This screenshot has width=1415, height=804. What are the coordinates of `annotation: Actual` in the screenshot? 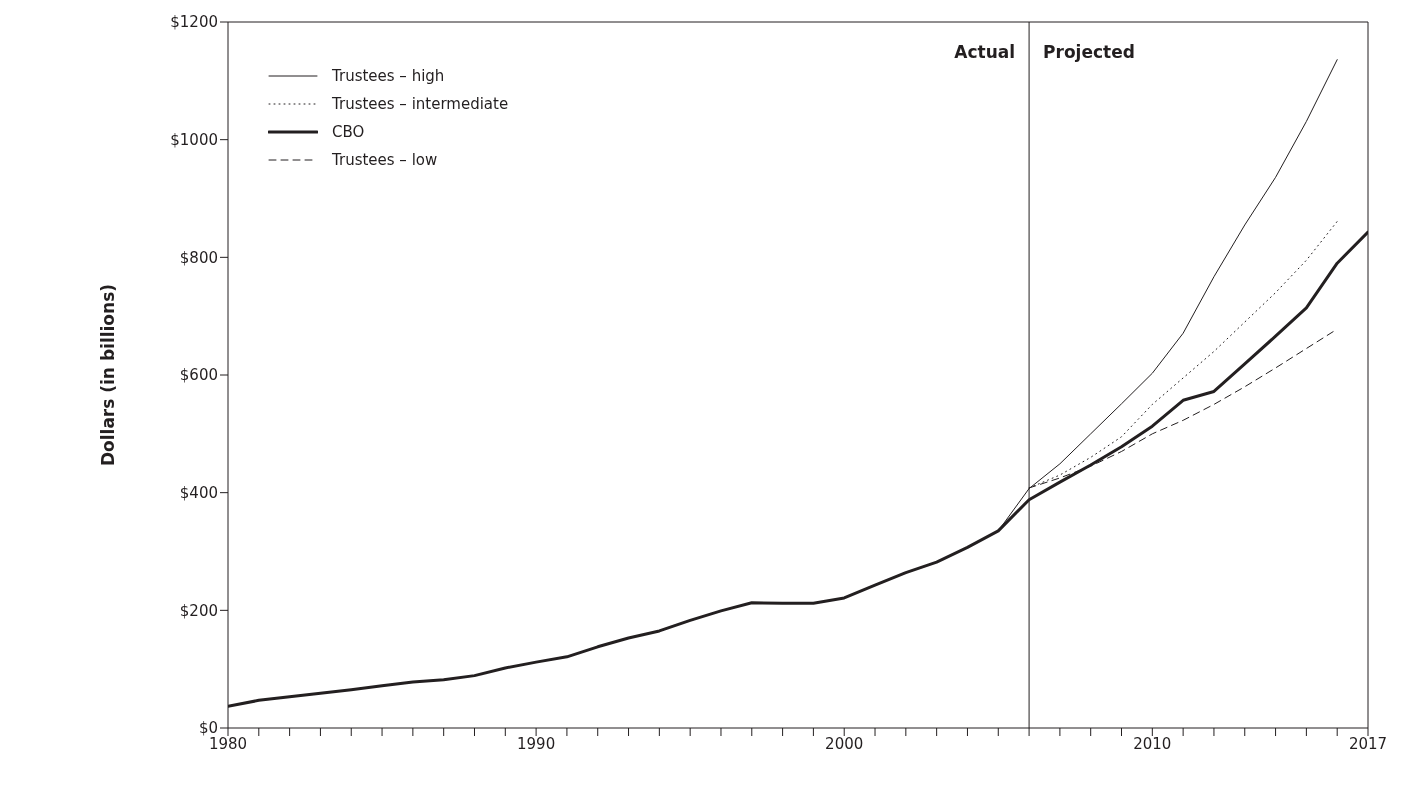 It's located at (985, 52).